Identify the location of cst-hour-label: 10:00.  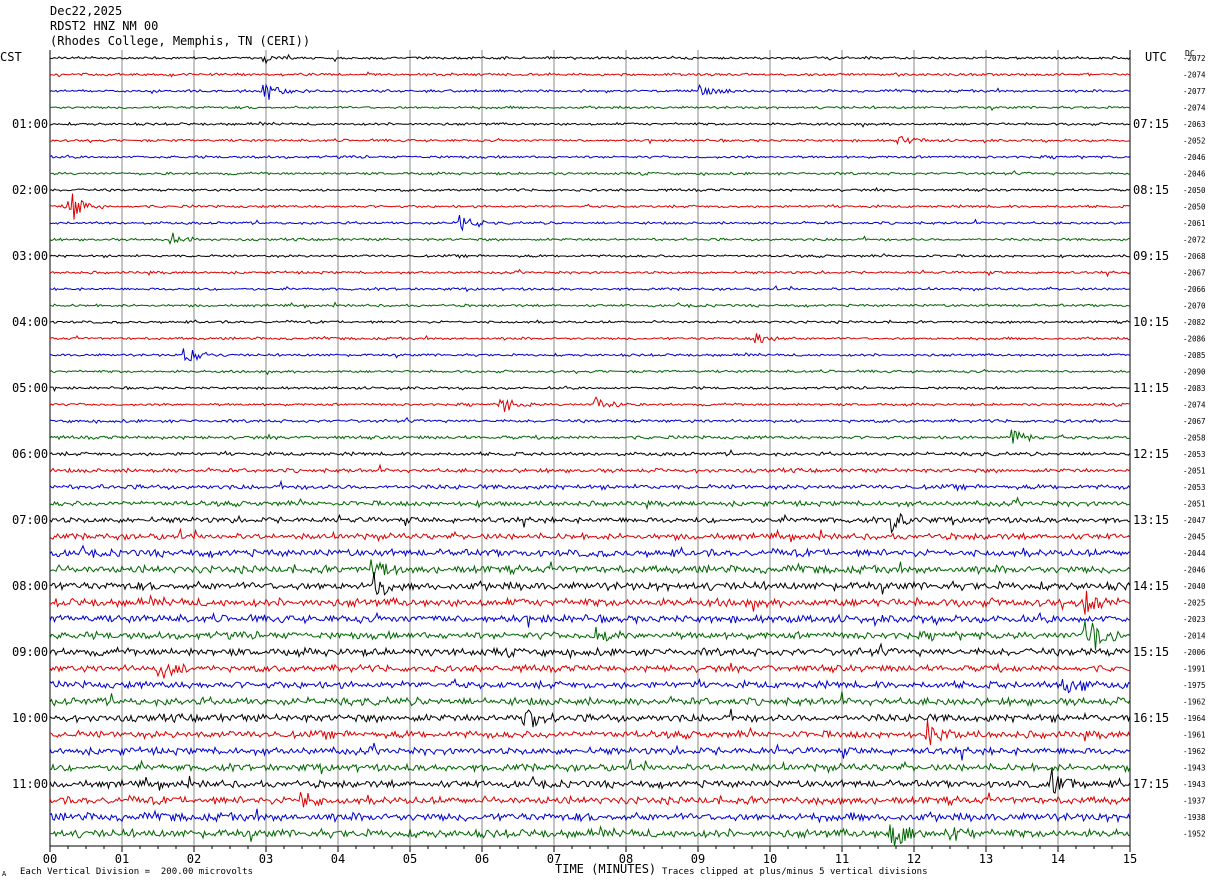
(30, 718).